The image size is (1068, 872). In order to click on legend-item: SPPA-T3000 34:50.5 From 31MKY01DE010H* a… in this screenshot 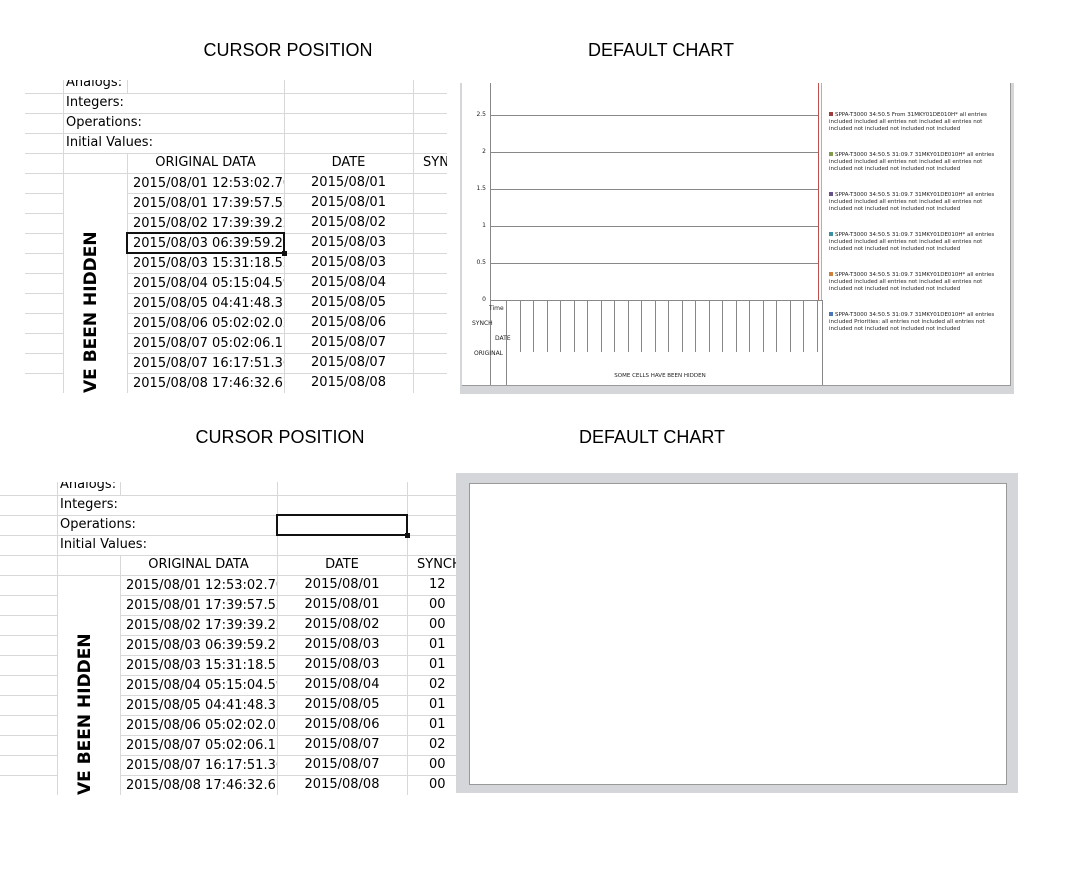, I will do `click(914, 122)`.